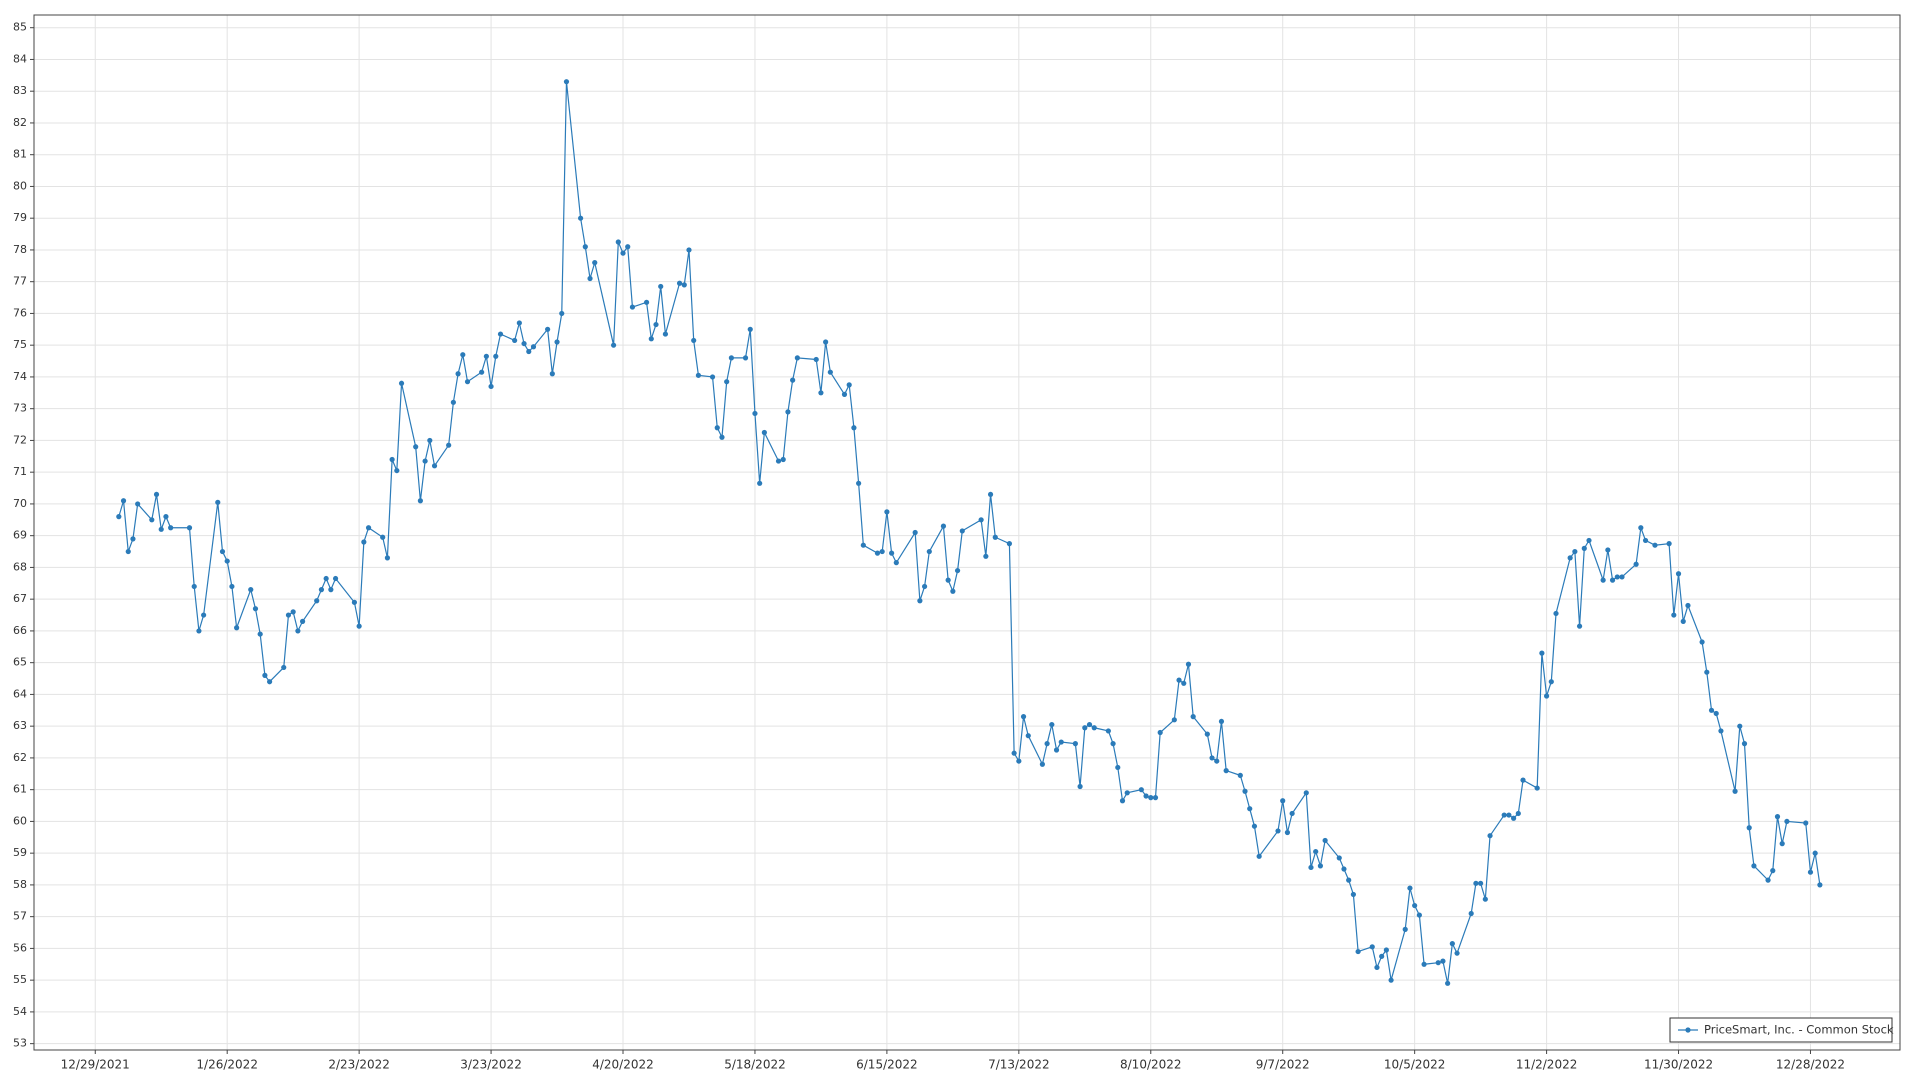 The image size is (1920, 1084). I want to click on x-tick-label: 12/29/2021, so click(95, 1065).